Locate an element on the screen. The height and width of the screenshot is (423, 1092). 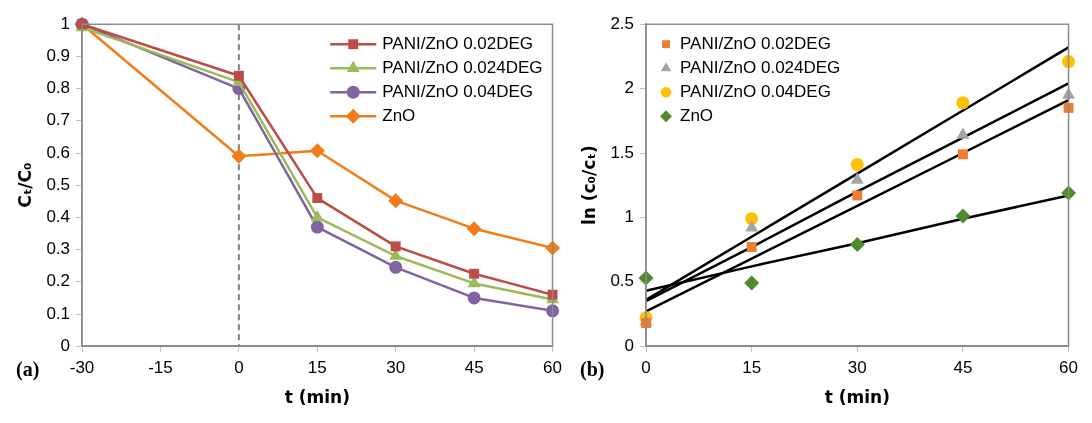
y-tick-label: 0.7 is located at coordinates (58, 120).